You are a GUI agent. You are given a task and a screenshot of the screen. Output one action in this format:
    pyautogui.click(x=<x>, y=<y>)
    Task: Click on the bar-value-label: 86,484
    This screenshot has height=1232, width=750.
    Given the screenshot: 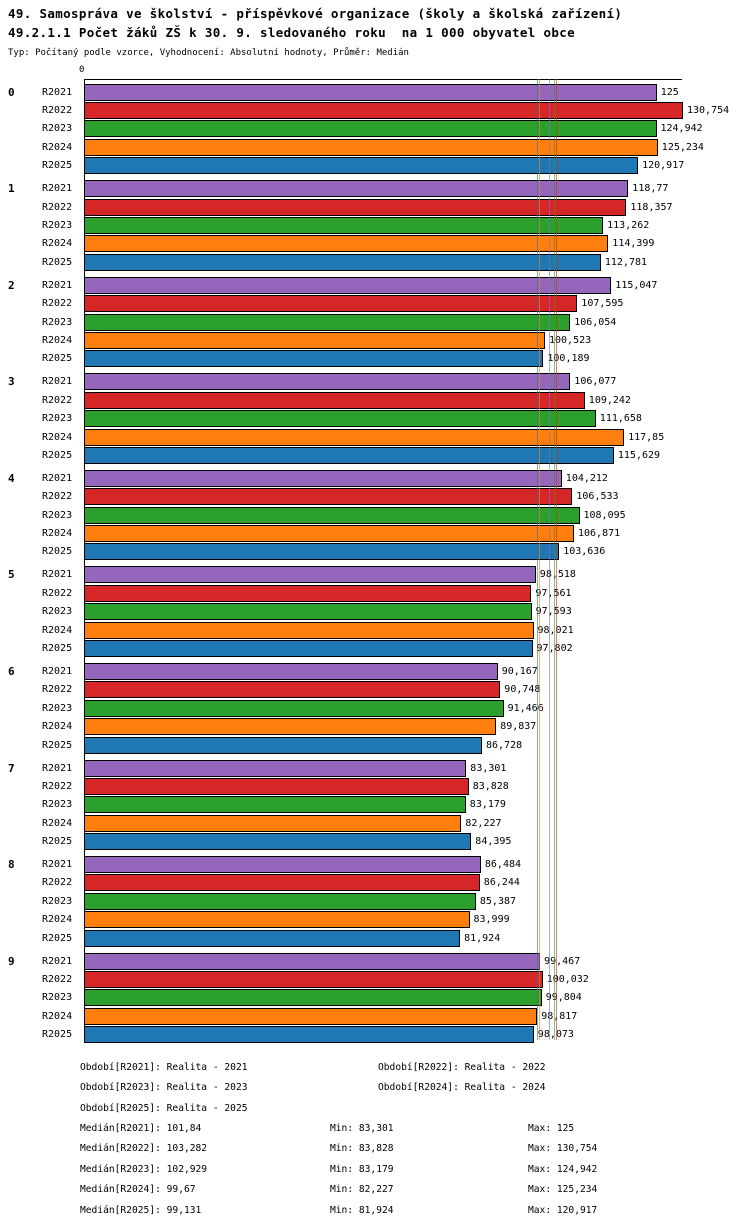 What is the action you would take?
    pyautogui.click(x=503, y=865)
    